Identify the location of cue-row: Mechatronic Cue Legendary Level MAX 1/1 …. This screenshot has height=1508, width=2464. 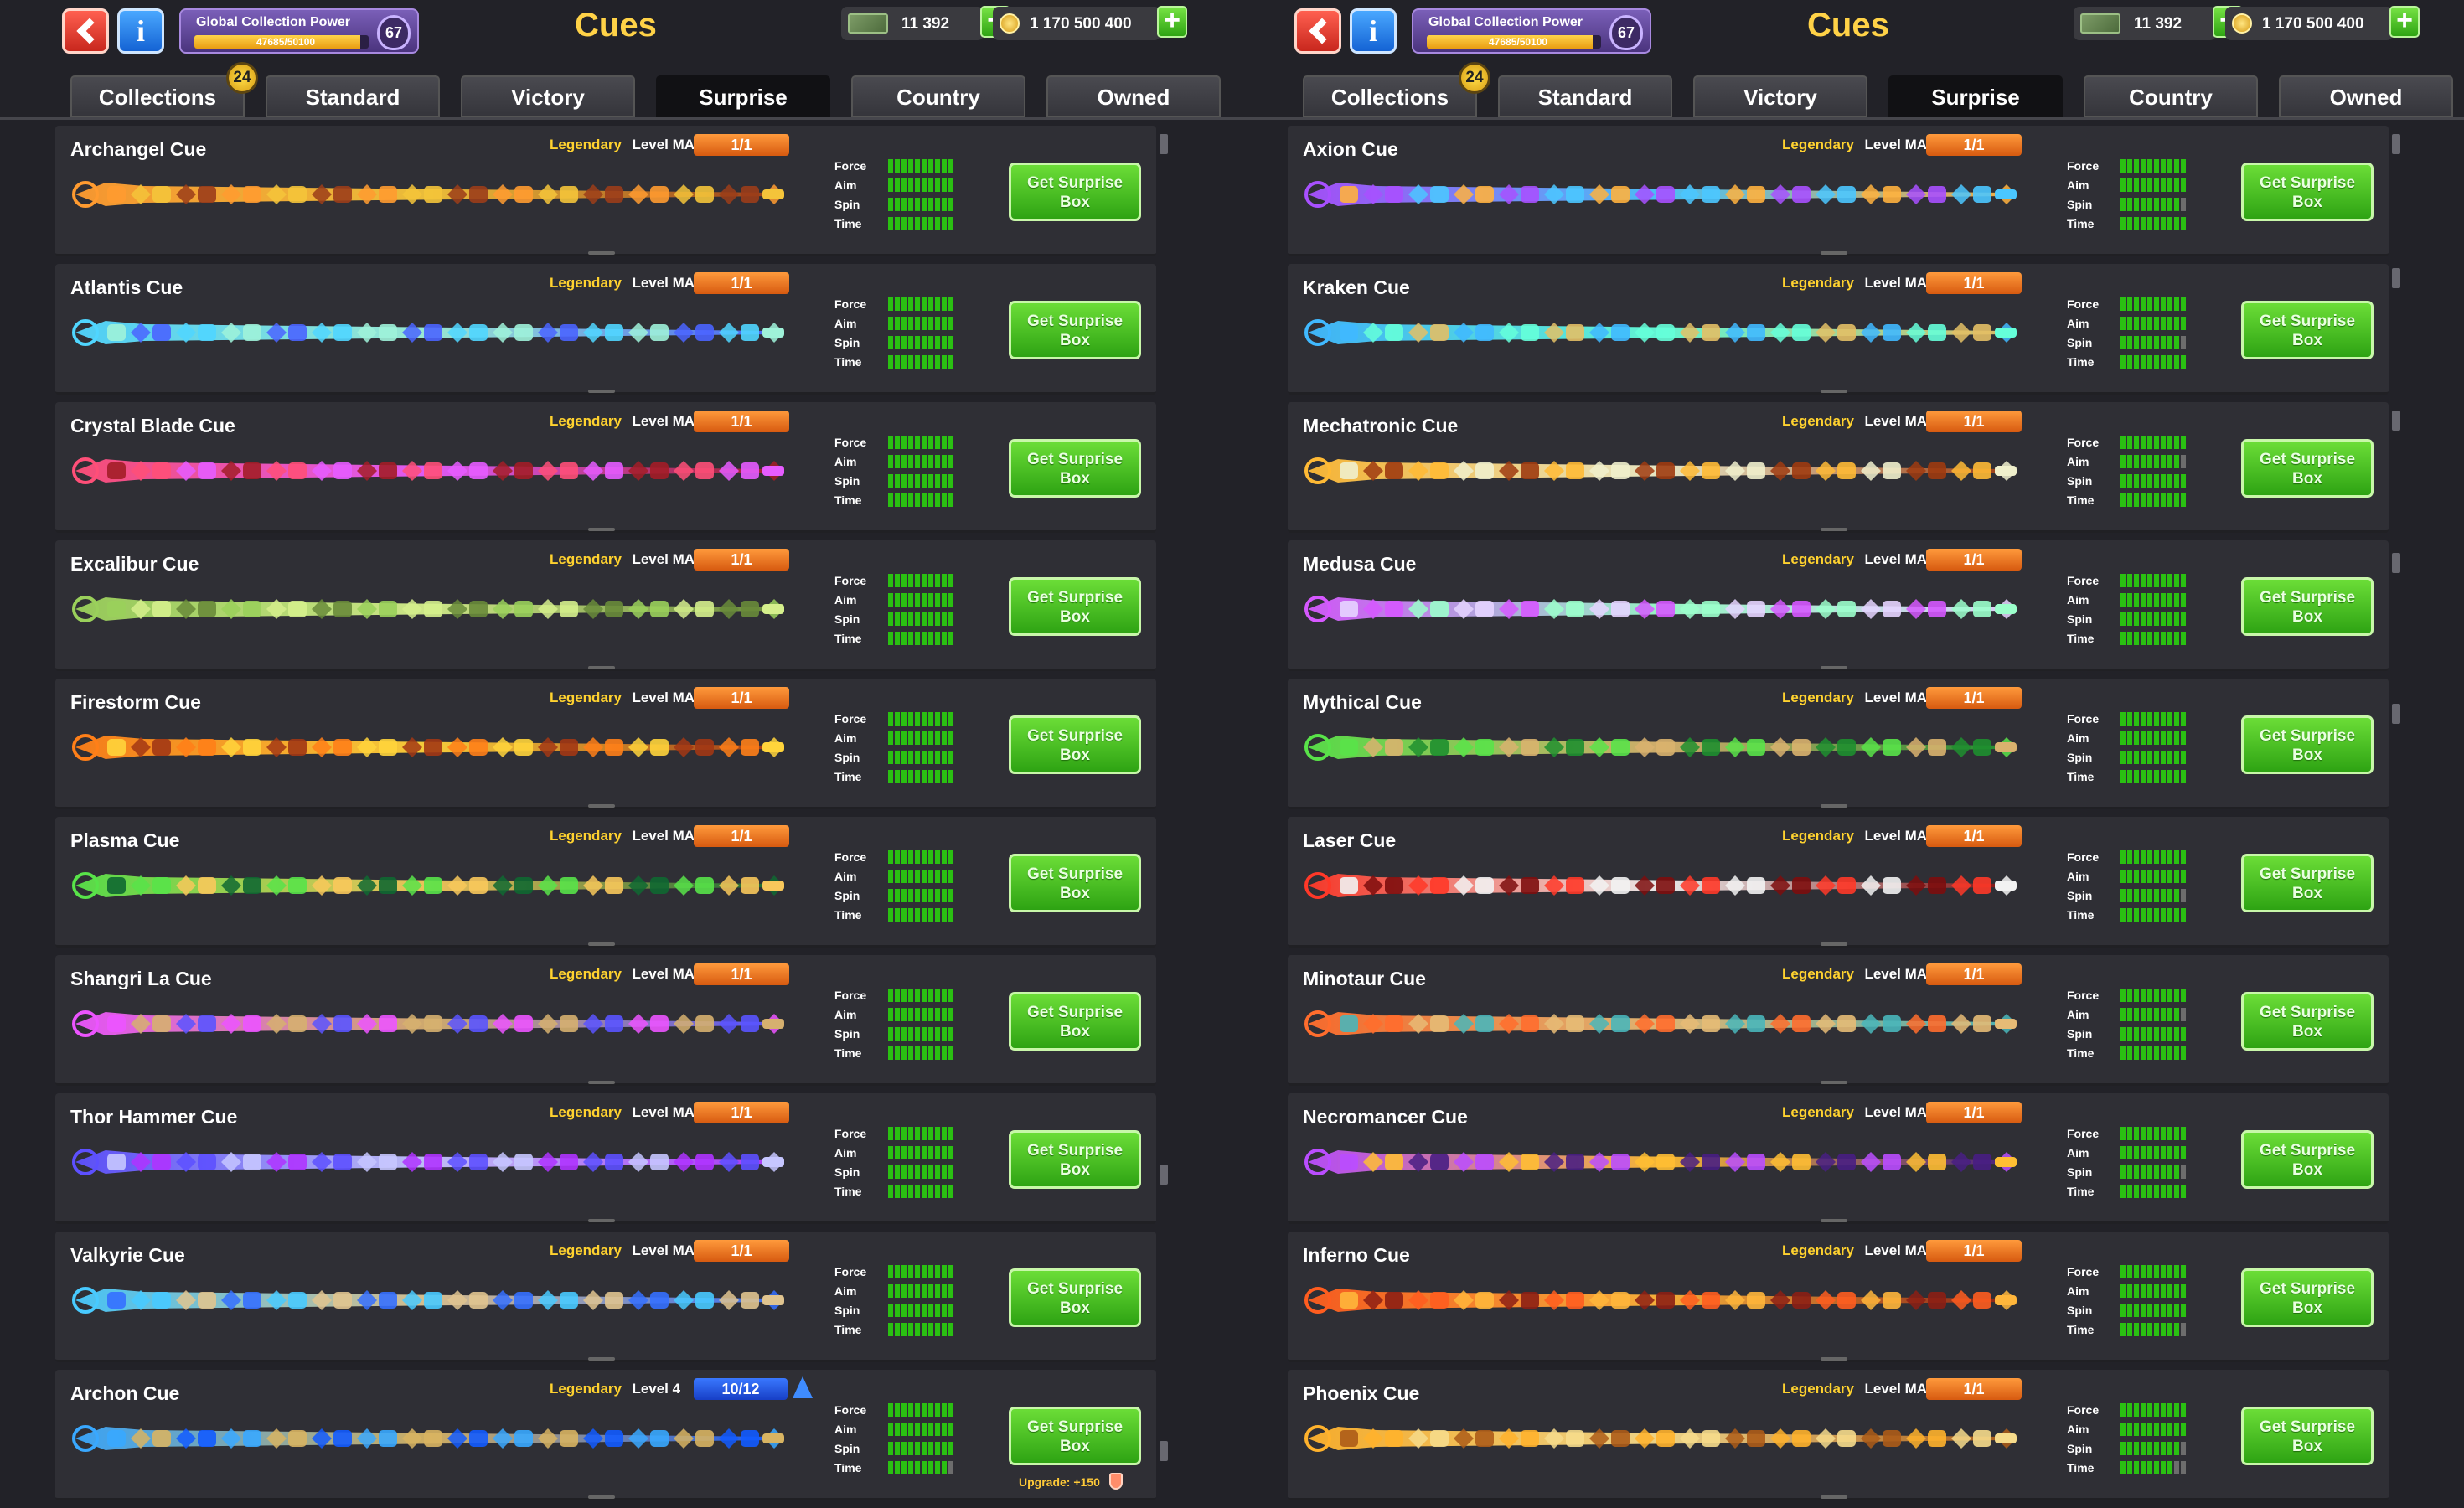
(1839, 467).